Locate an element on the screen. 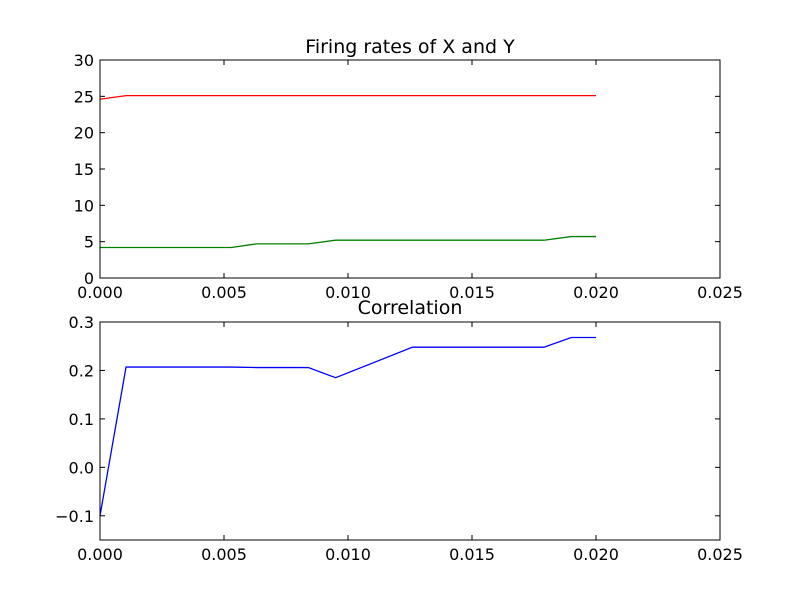 The image size is (800, 600). chart-title: Firing rates of X and Y is located at coordinates (410, 47).